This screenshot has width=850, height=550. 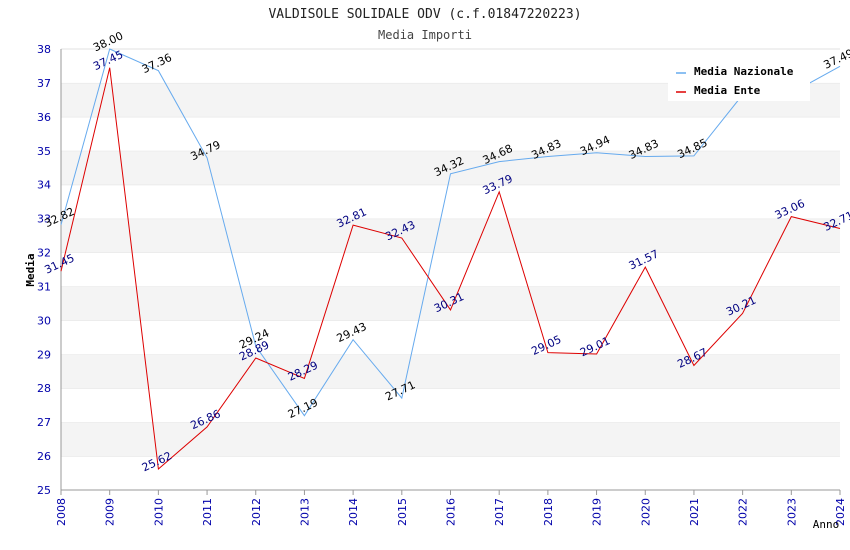 I want to click on y-tick-label: 26, so click(x=44, y=456).